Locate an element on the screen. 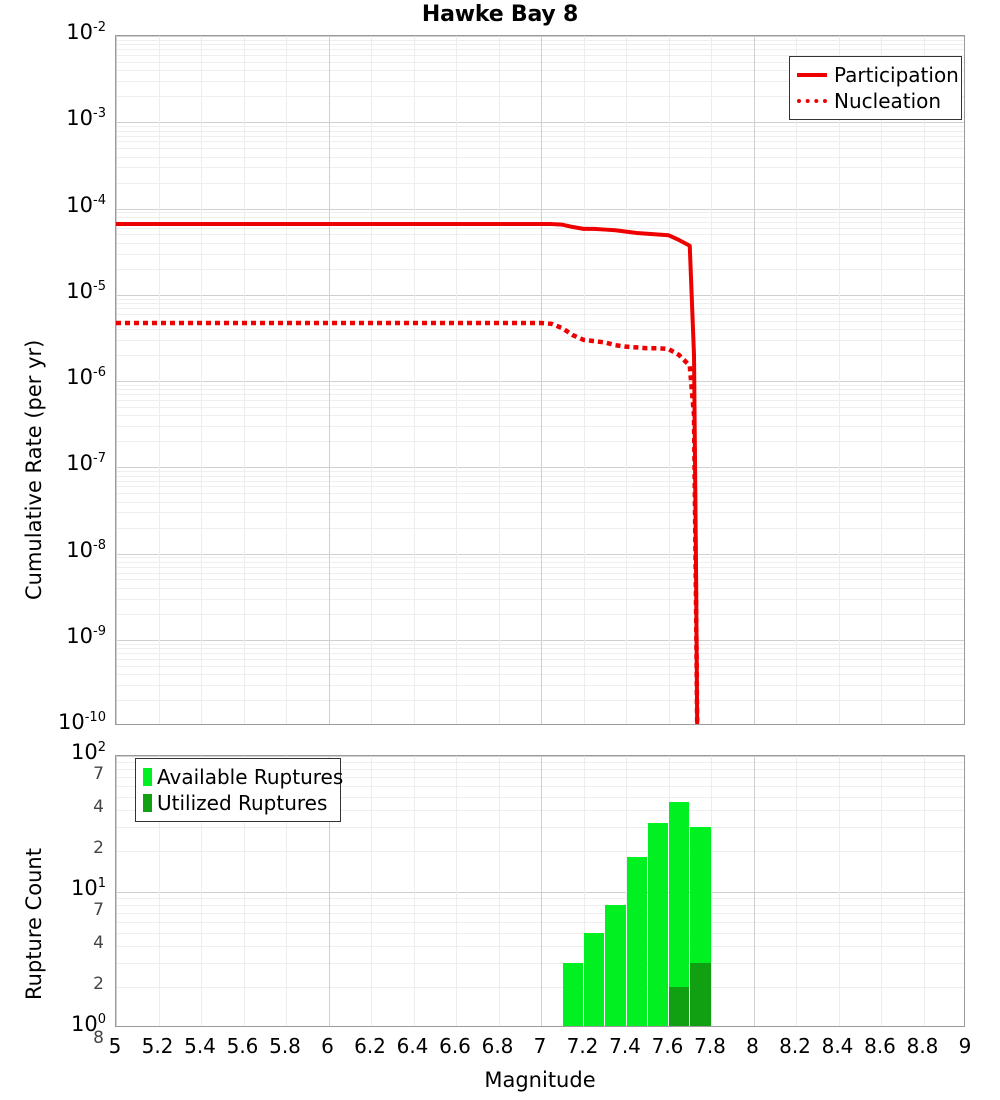 Image resolution: width=1000 pixels, height=1100 pixels. legend-label-utilized-ruptures: Utilized Ruptures is located at coordinates (242, 803).